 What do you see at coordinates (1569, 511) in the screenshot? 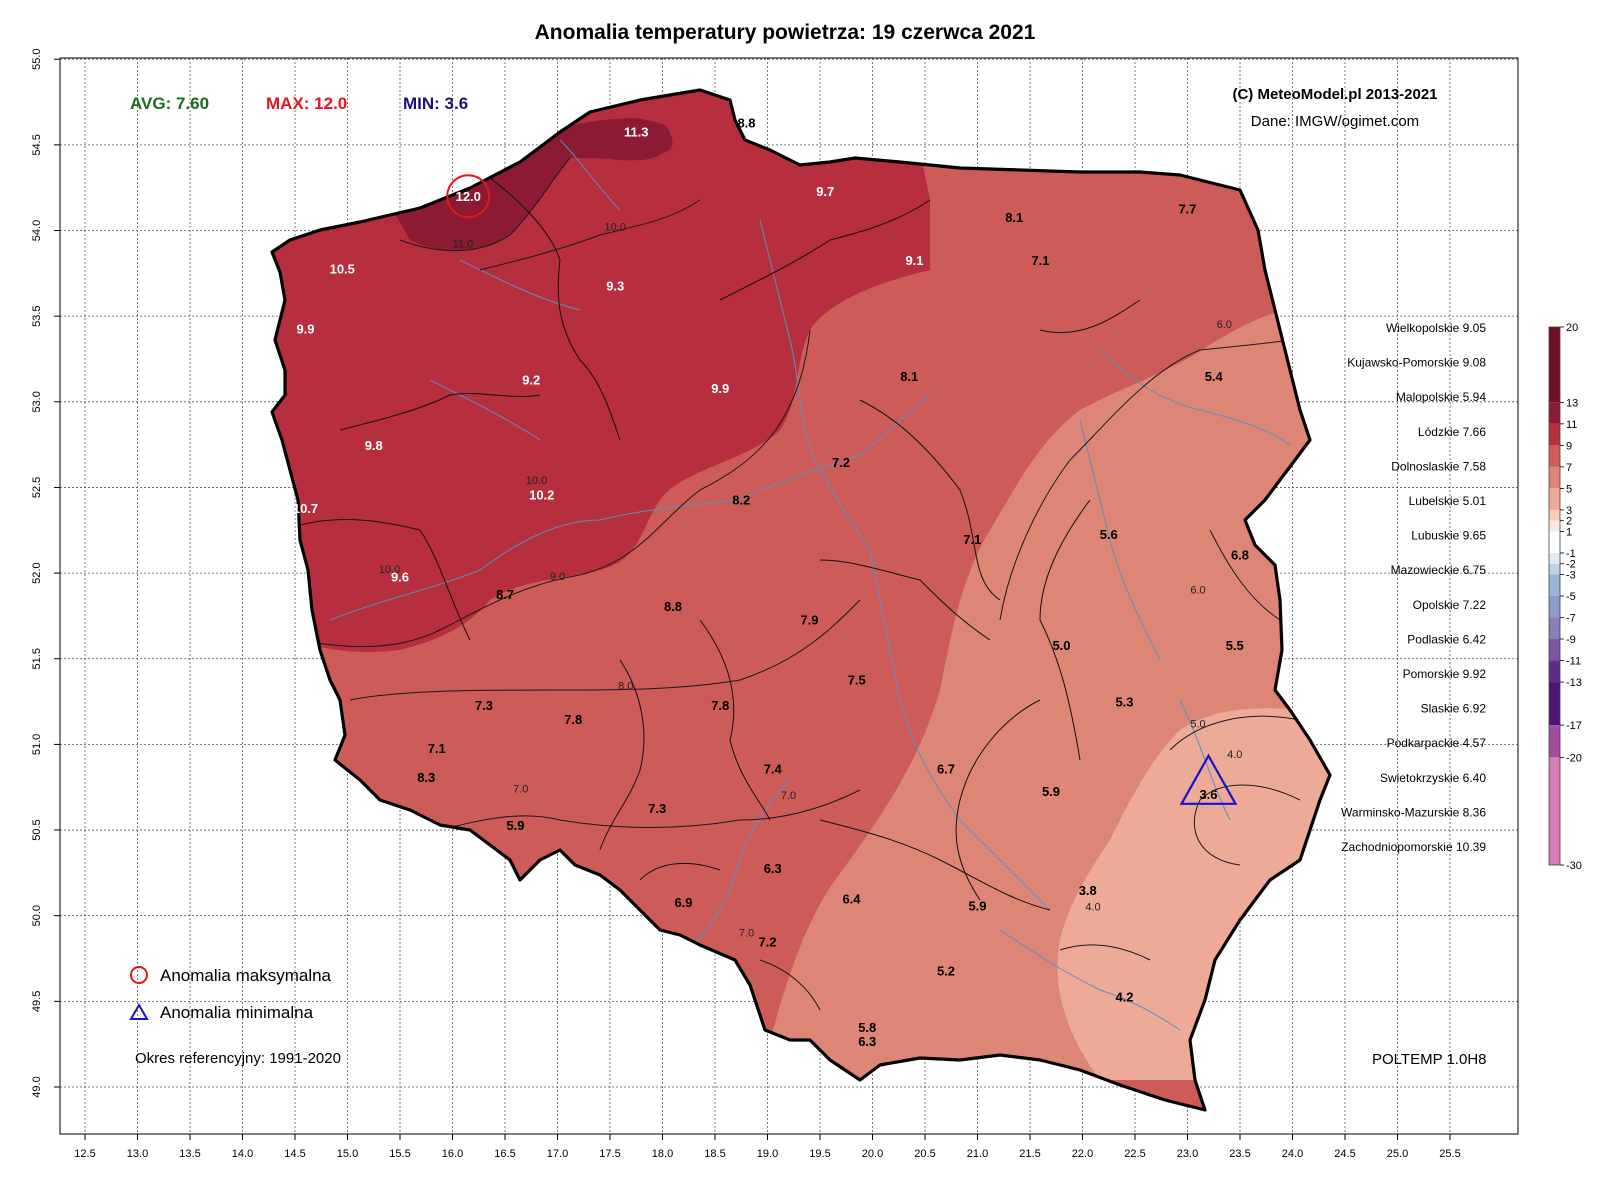
I see `colorbar-label: 3` at bounding box center [1569, 511].